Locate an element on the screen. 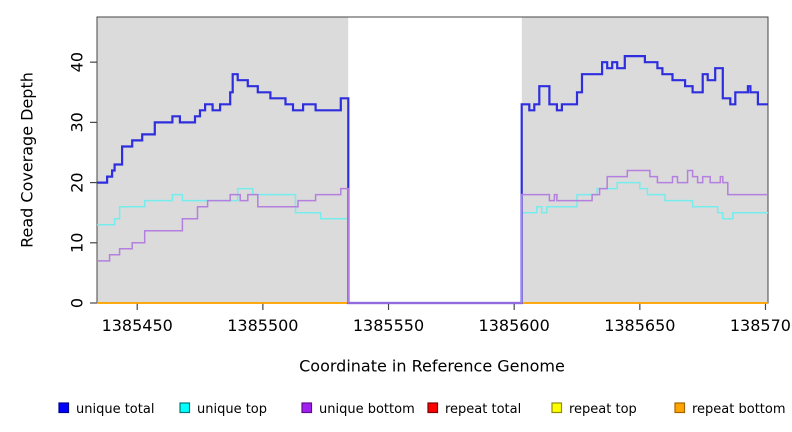  x-axis-tick-label: 1385600 is located at coordinates (514, 325).